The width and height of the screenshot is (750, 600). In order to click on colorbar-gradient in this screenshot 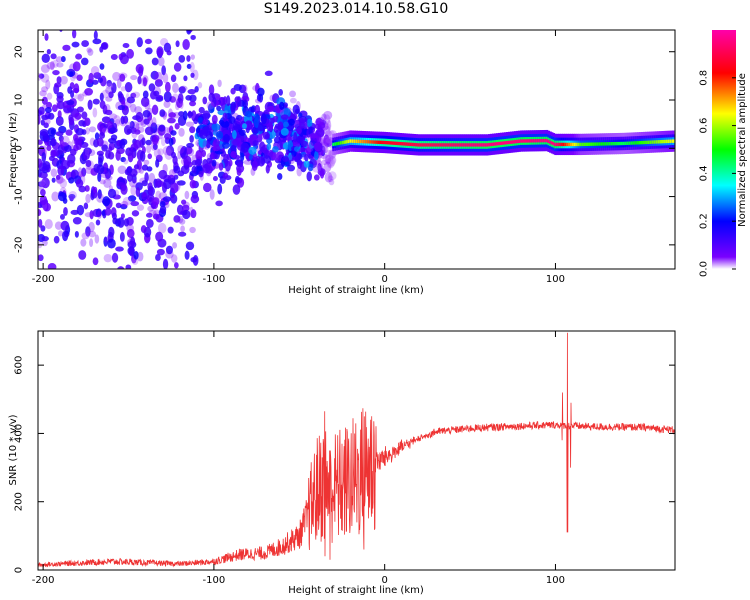, I will do `click(724, 149)`.